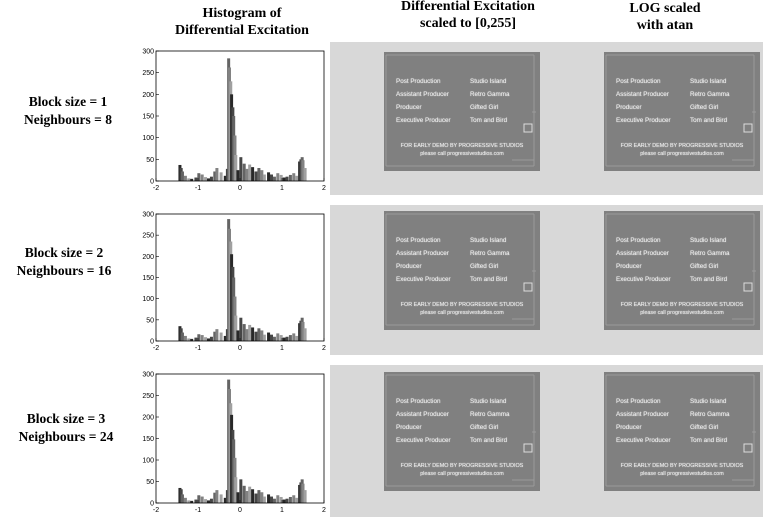 The width and height of the screenshot is (763, 519). I want to click on x-tick-label: 1, so click(282, 188).